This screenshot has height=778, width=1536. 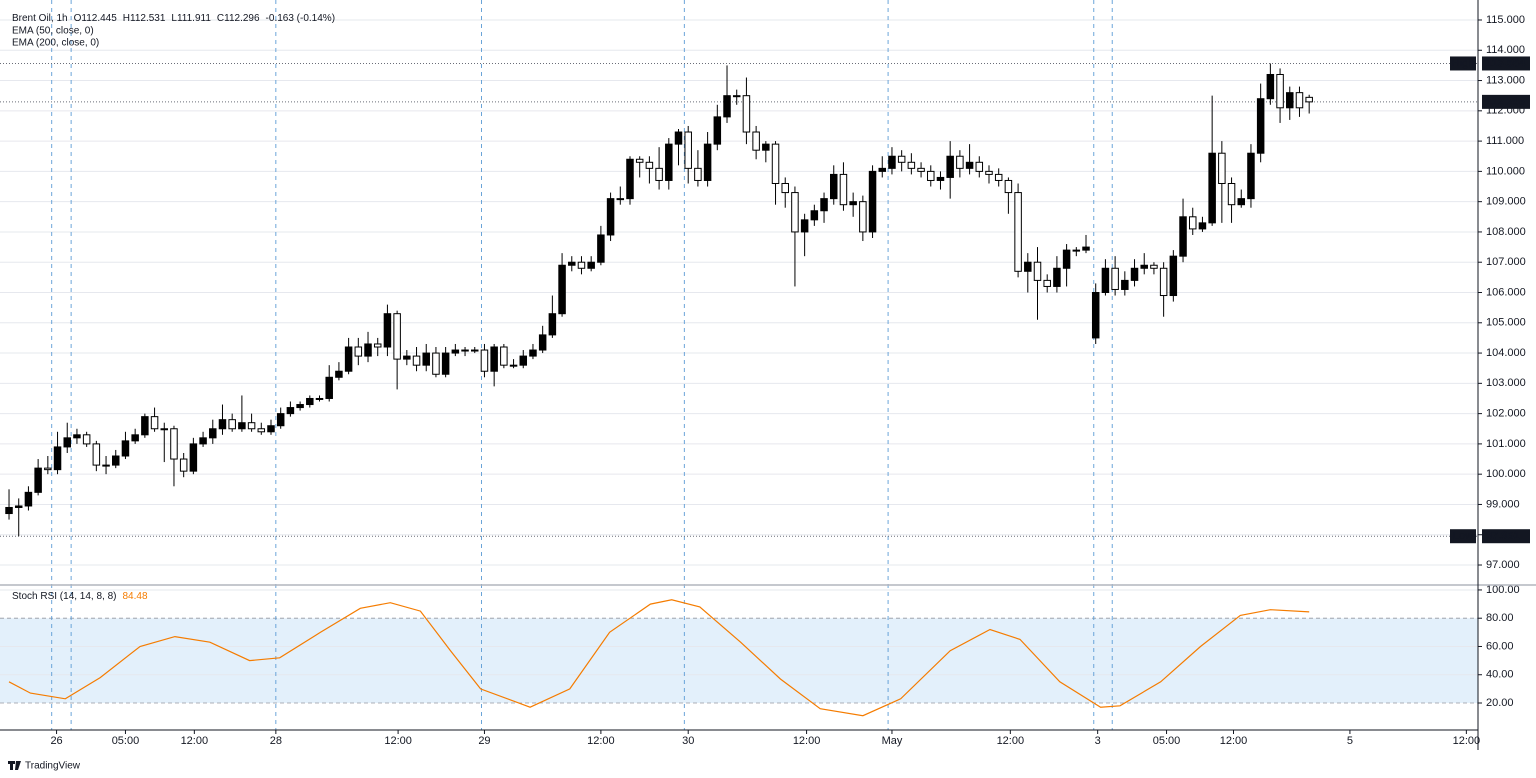 I want to click on ohlc-item: O112.445, so click(x=96, y=18).